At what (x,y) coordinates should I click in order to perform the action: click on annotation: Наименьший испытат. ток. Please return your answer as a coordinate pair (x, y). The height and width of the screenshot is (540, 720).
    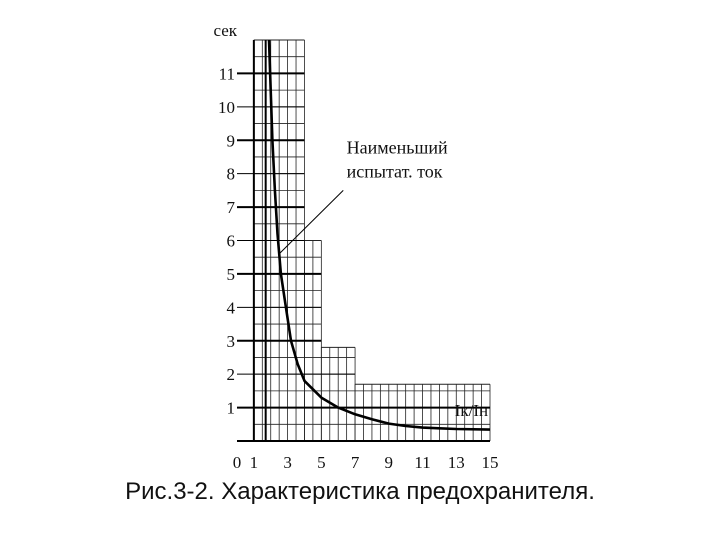
    Looking at the image, I should click on (363, 196).